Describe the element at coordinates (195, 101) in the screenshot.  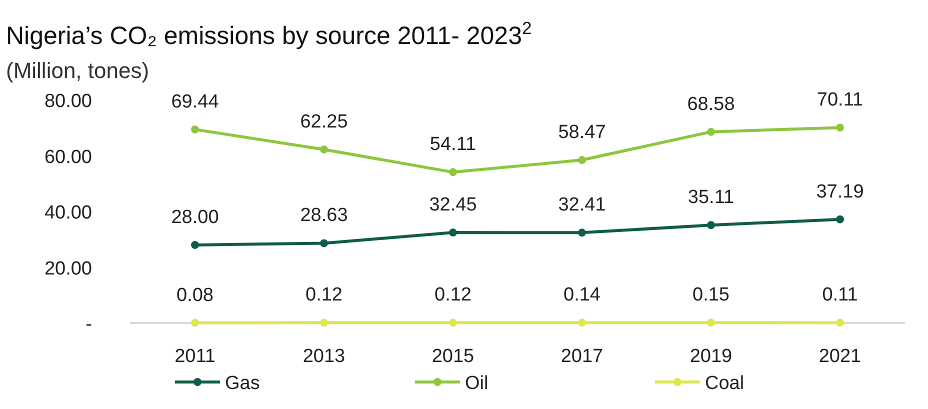
I see `data-label: 69.44` at that location.